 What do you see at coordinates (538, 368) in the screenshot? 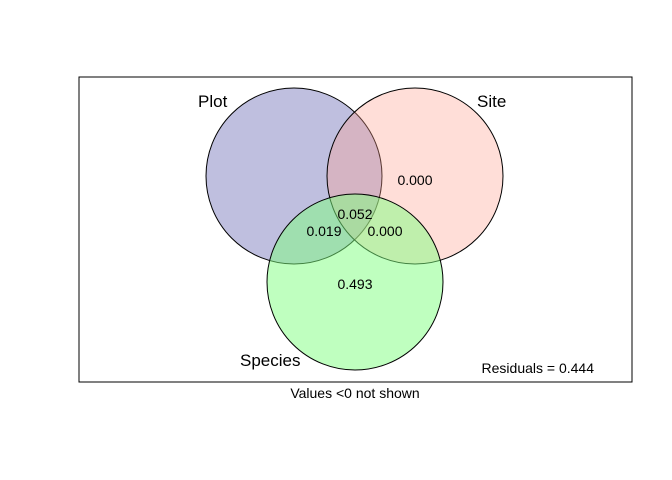
I see `residuals-text: Residuals = 0.444` at bounding box center [538, 368].